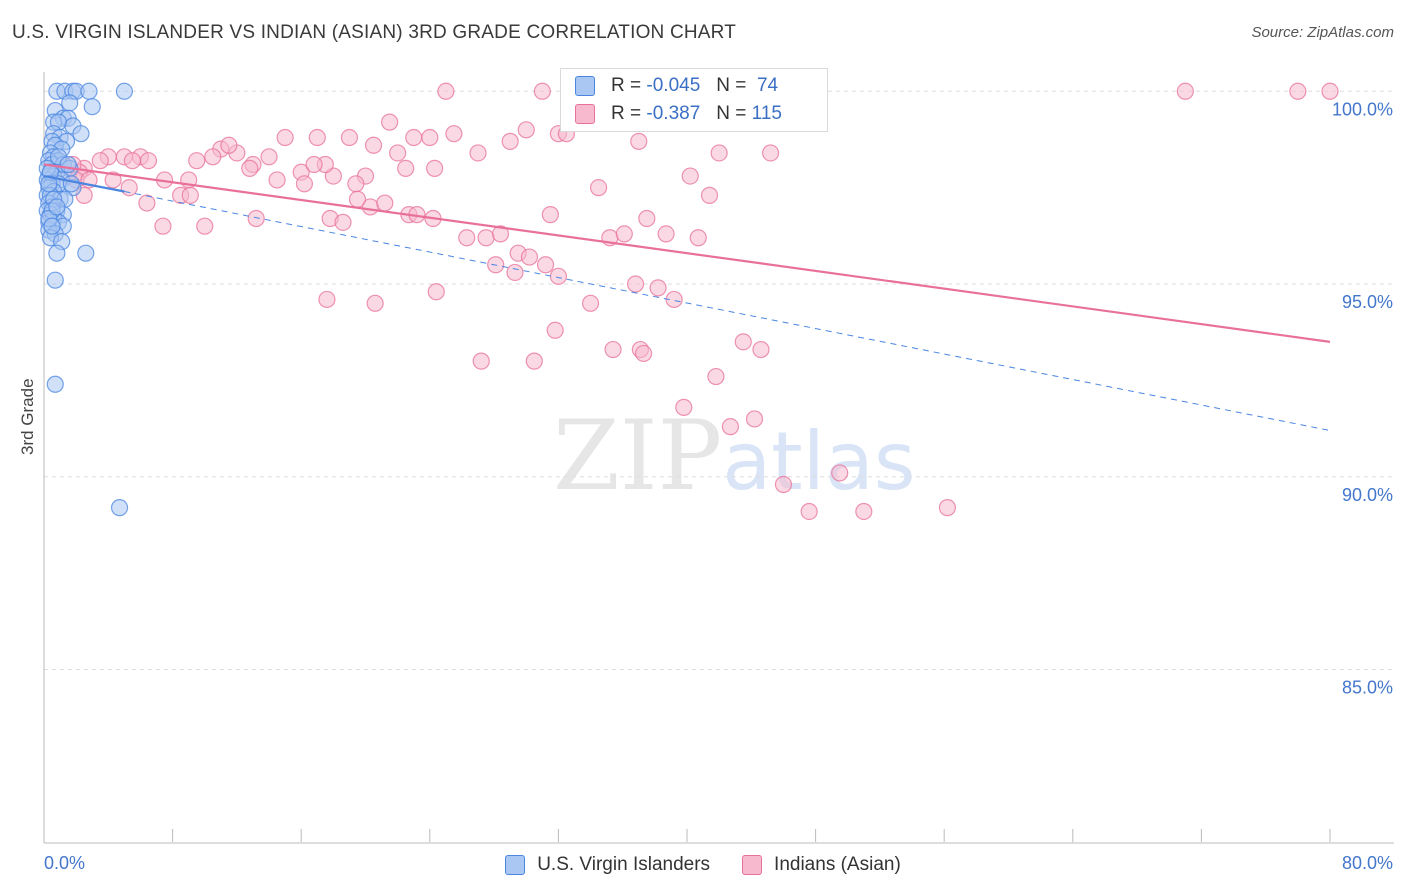 This screenshot has height=892, width=1406. Describe the element at coordinates (837, 864) in the screenshot. I see `legend-label: Indians (Asian)` at that location.